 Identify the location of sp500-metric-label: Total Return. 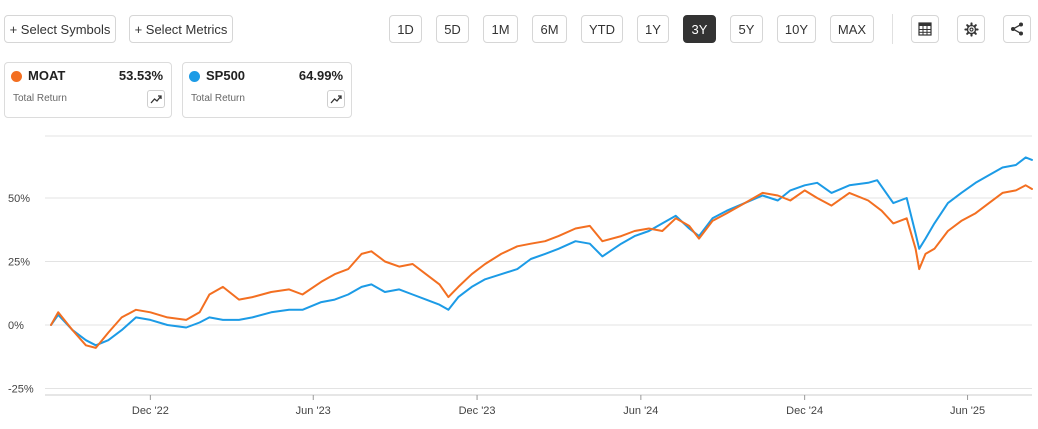
(218, 98).